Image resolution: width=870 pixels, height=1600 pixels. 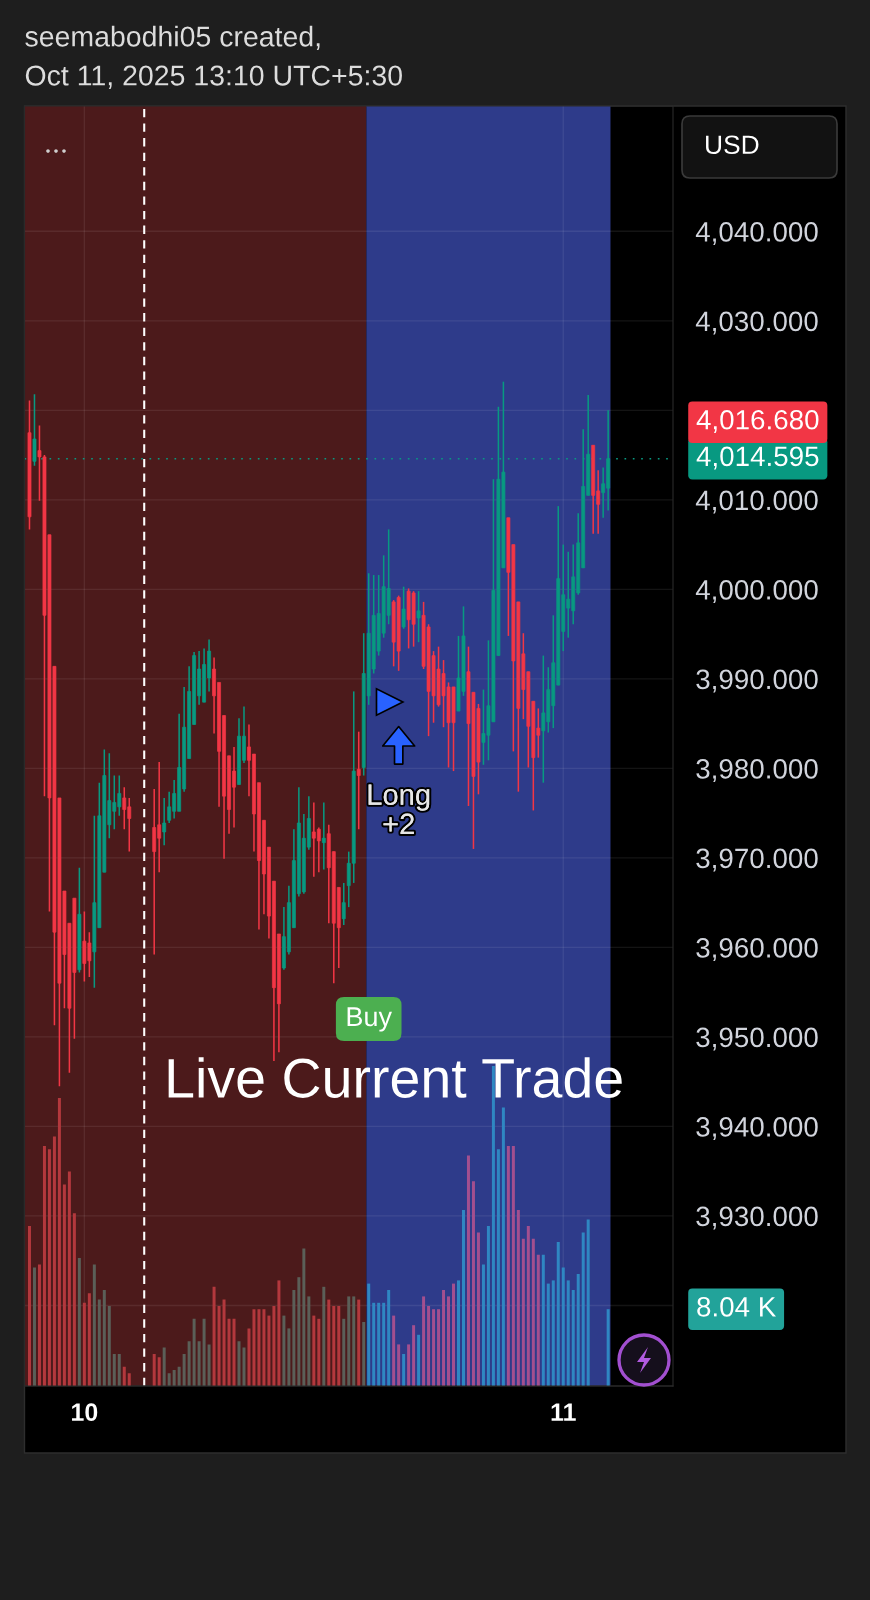 What do you see at coordinates (756, 233) in the screenshot?
I see `y-tick-label: 4,040.000` at bounding box center [756, 233].